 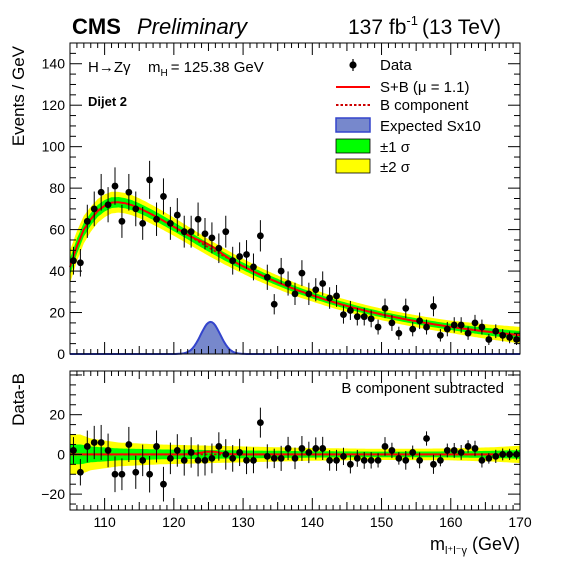 I want to click on mass-label: mH = 125.38 GeV, so click(x=206, y=69).